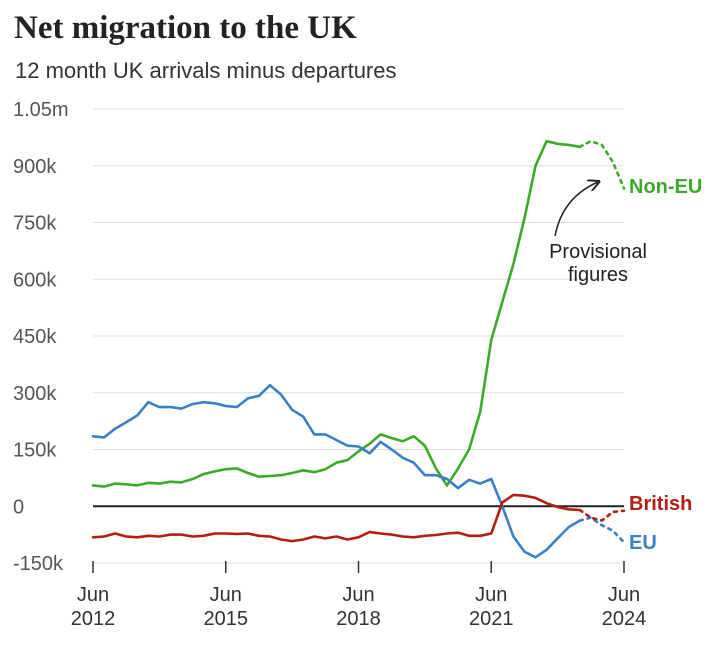 Image resolution: width=720 pixels, height=657 pixels. What do you see at coordinates (660, 504) in the screenshot?
I see `british-series-label: British` at bounding box center [660, 504].